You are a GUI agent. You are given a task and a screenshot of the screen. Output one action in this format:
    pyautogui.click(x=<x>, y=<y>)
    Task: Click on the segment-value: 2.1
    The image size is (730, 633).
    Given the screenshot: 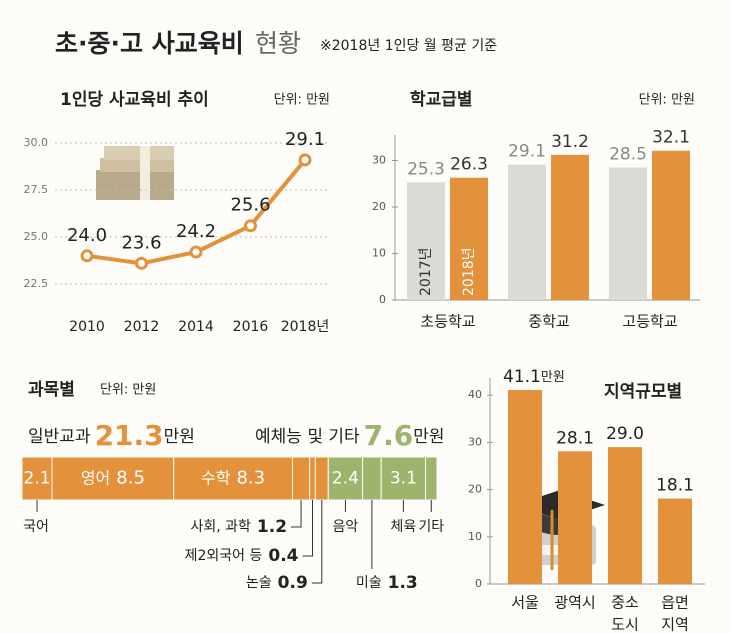 What is the action you would take?
    pyautogui.click(x=37, y=479)
    